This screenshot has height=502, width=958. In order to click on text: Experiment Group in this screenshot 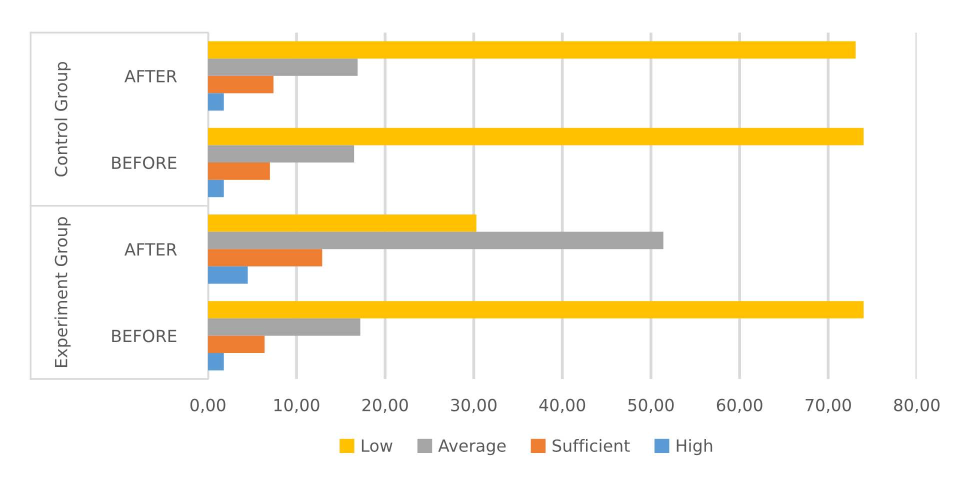, I will do `click(62, 292)`.